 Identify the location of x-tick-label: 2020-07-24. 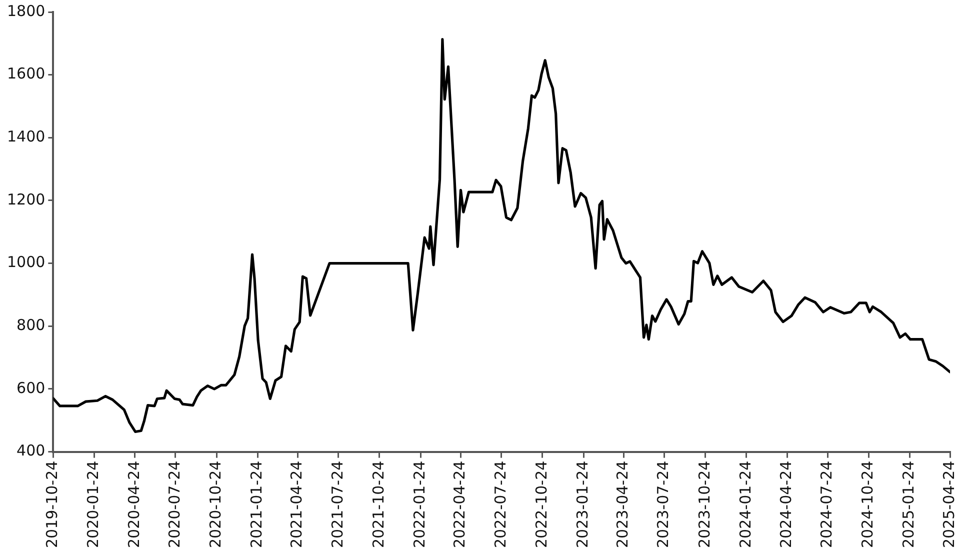
(174, 504).